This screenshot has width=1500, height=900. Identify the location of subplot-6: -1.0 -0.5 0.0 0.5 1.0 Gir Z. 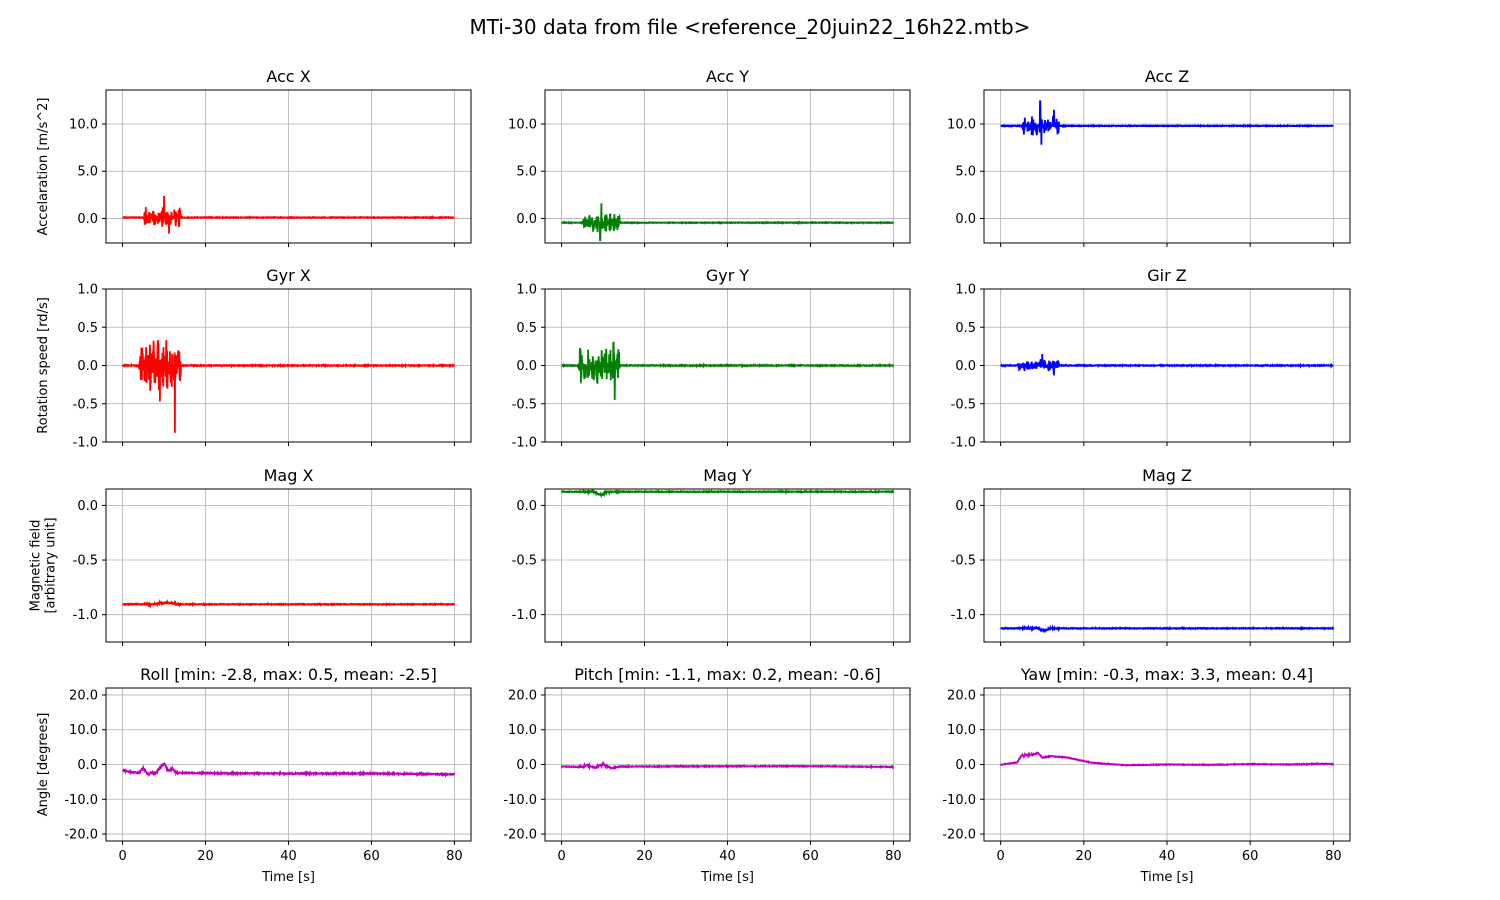
(1151, 358).